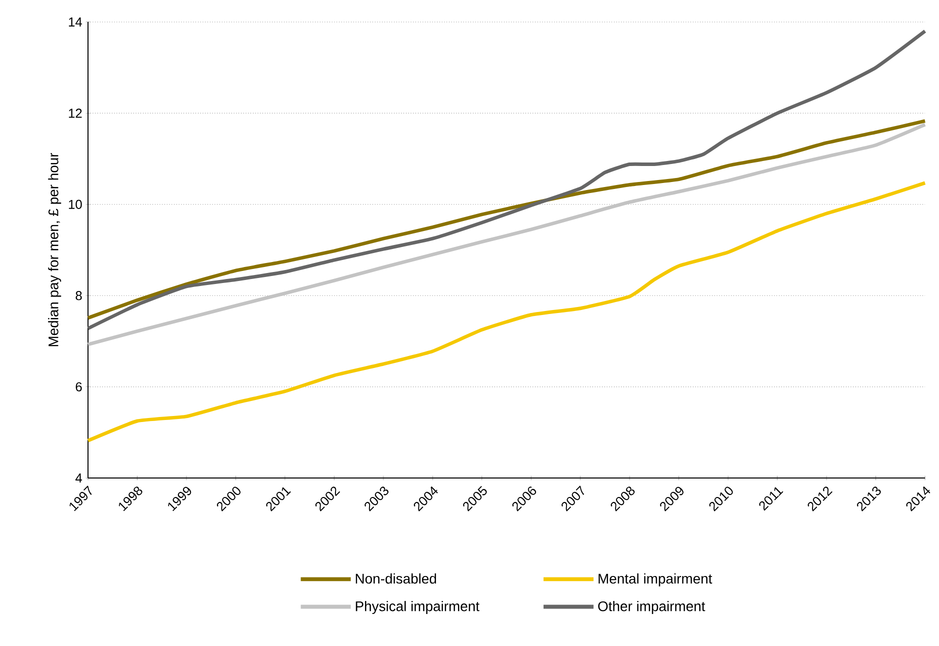 This screenshot has height=646, width=939. Describe the element at coordinates (418, 607) in the screenshot. I see `legend-label: Physical impairment` at that location.